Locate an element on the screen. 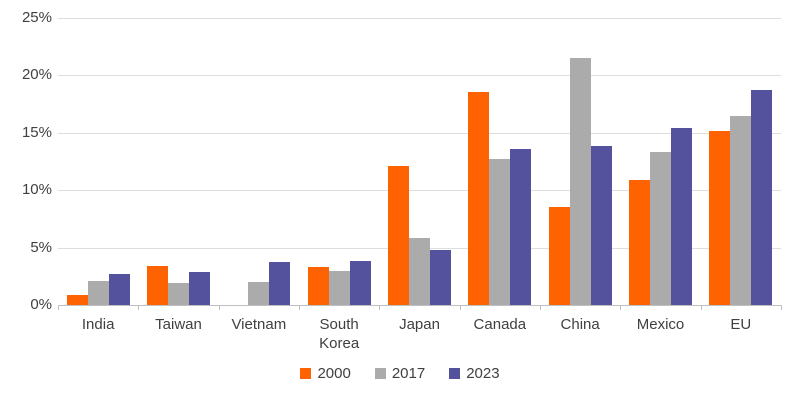 This screenshot has height=405, width=800. x-axis-label-mexico: Mexico is located at coordinates (660, 324).